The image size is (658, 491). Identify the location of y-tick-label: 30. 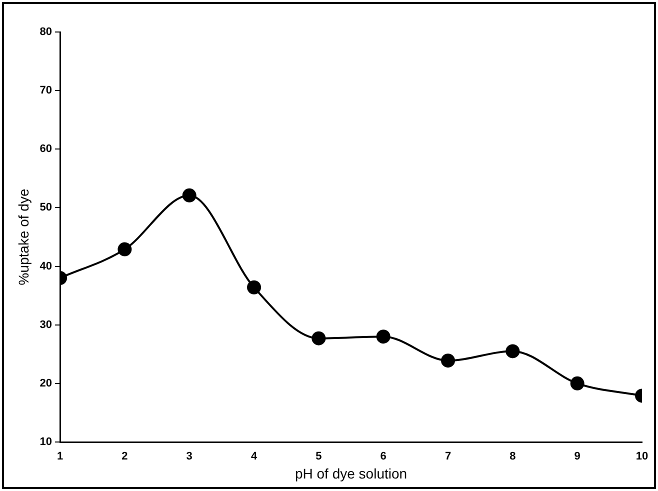
(46, 324).